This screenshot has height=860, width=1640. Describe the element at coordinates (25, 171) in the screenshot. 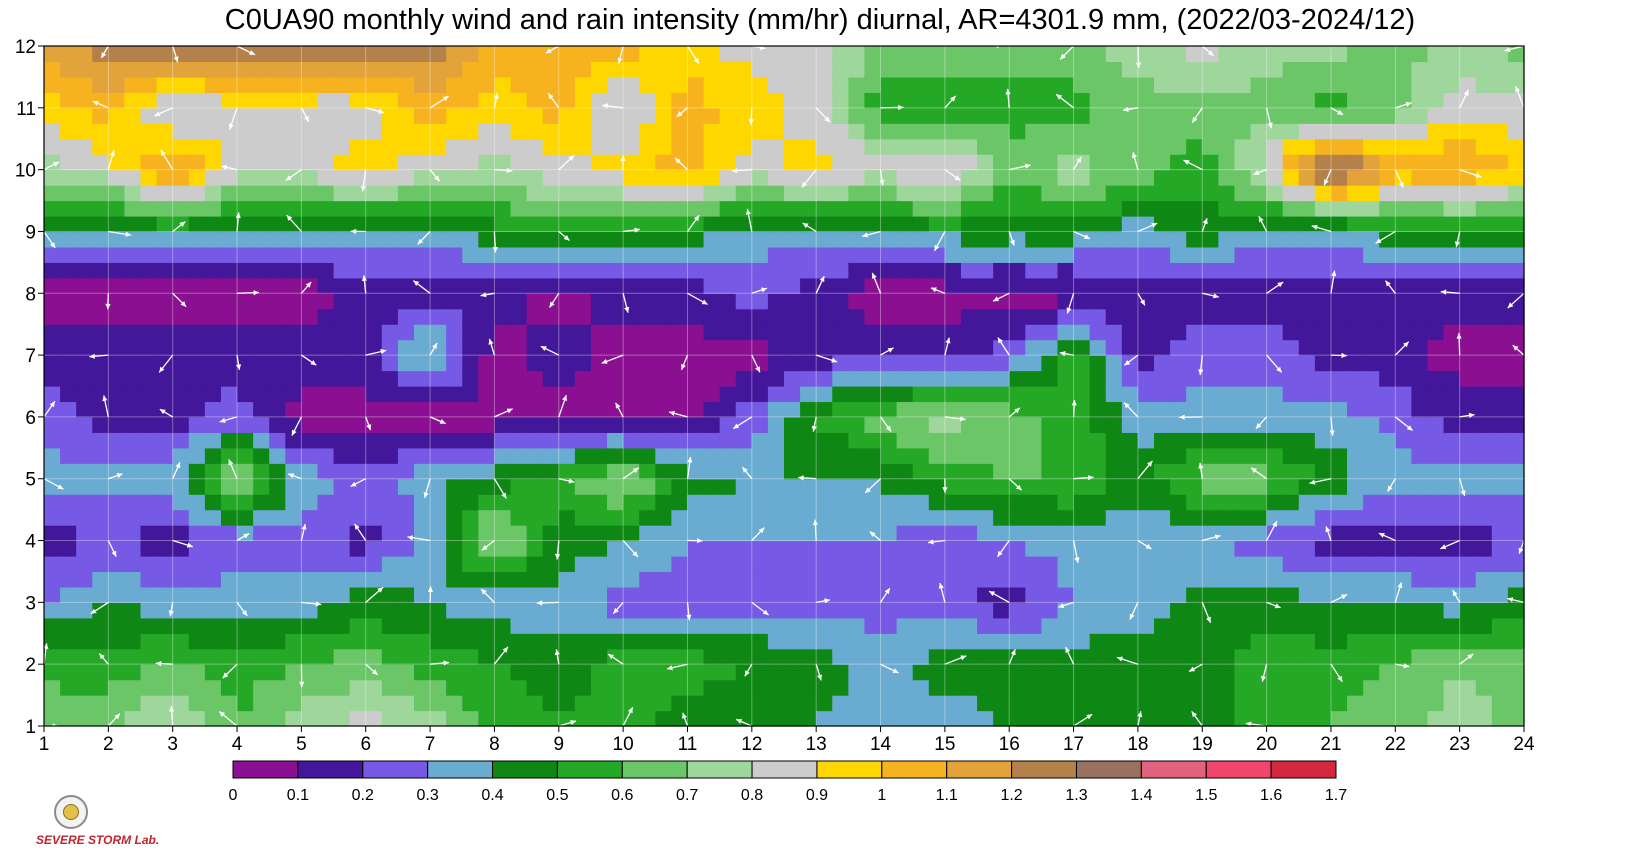

I see `y-tick-label: 10` at that location.